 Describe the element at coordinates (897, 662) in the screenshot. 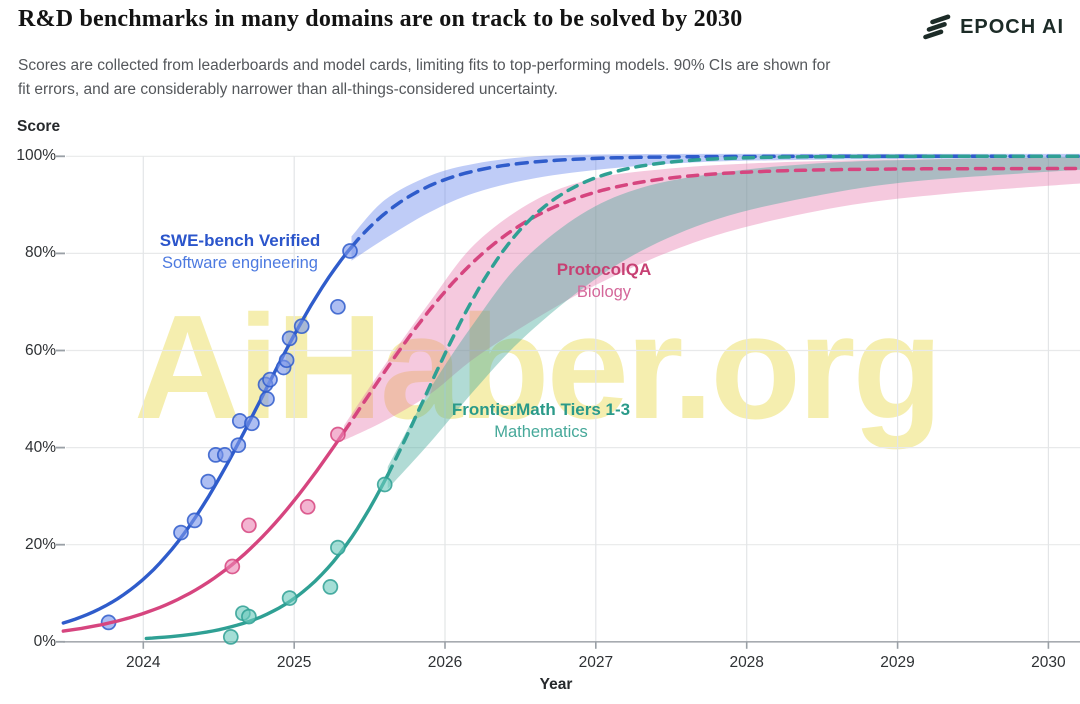

I see `x-tick-2029: 2029` at that location.